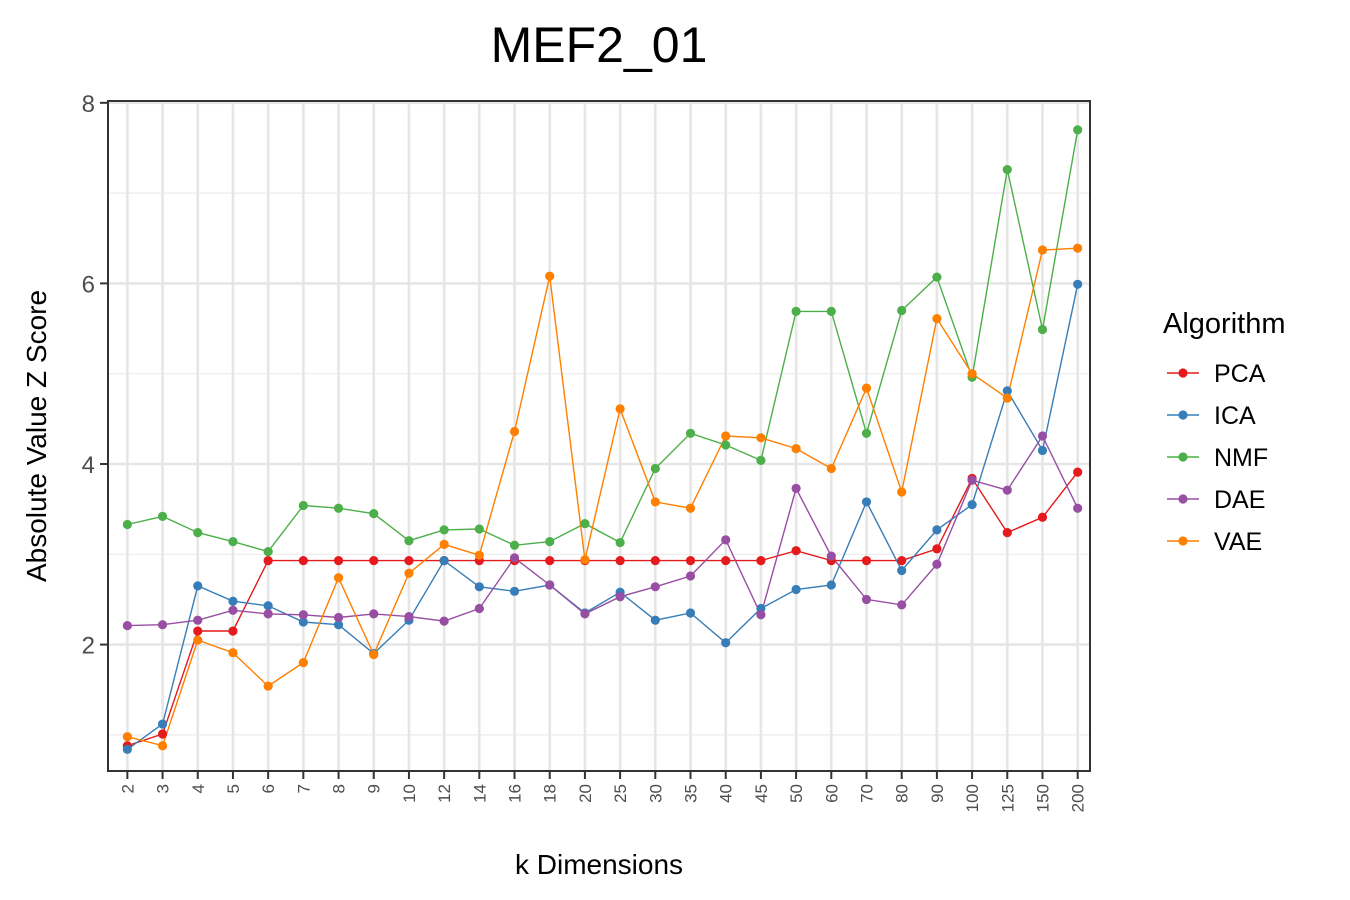 The height and width of the screenshot is (900, 1350). I want to click on x-tick-label: 70, so click(866, 793).